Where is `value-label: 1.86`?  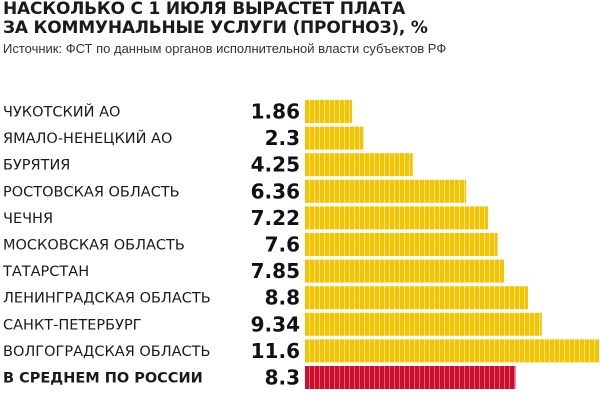
value-label: 1.86 is located at coordinates (275, 112).